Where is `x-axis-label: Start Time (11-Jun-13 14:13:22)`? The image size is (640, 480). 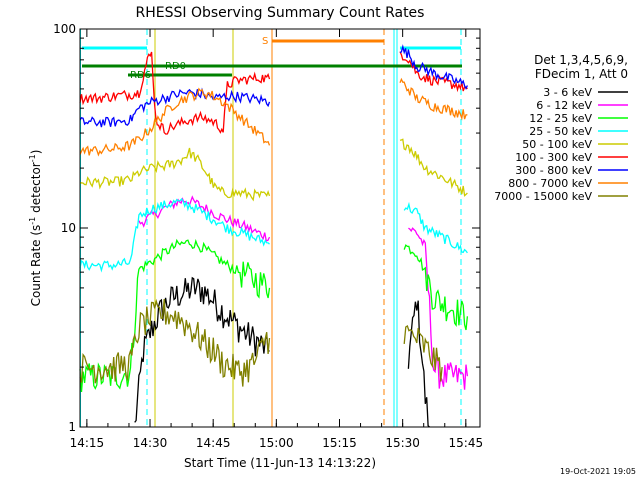 x-axis-label: Start Time (11-Jun-13 14:13:22) is located at coordinates (280, 463).